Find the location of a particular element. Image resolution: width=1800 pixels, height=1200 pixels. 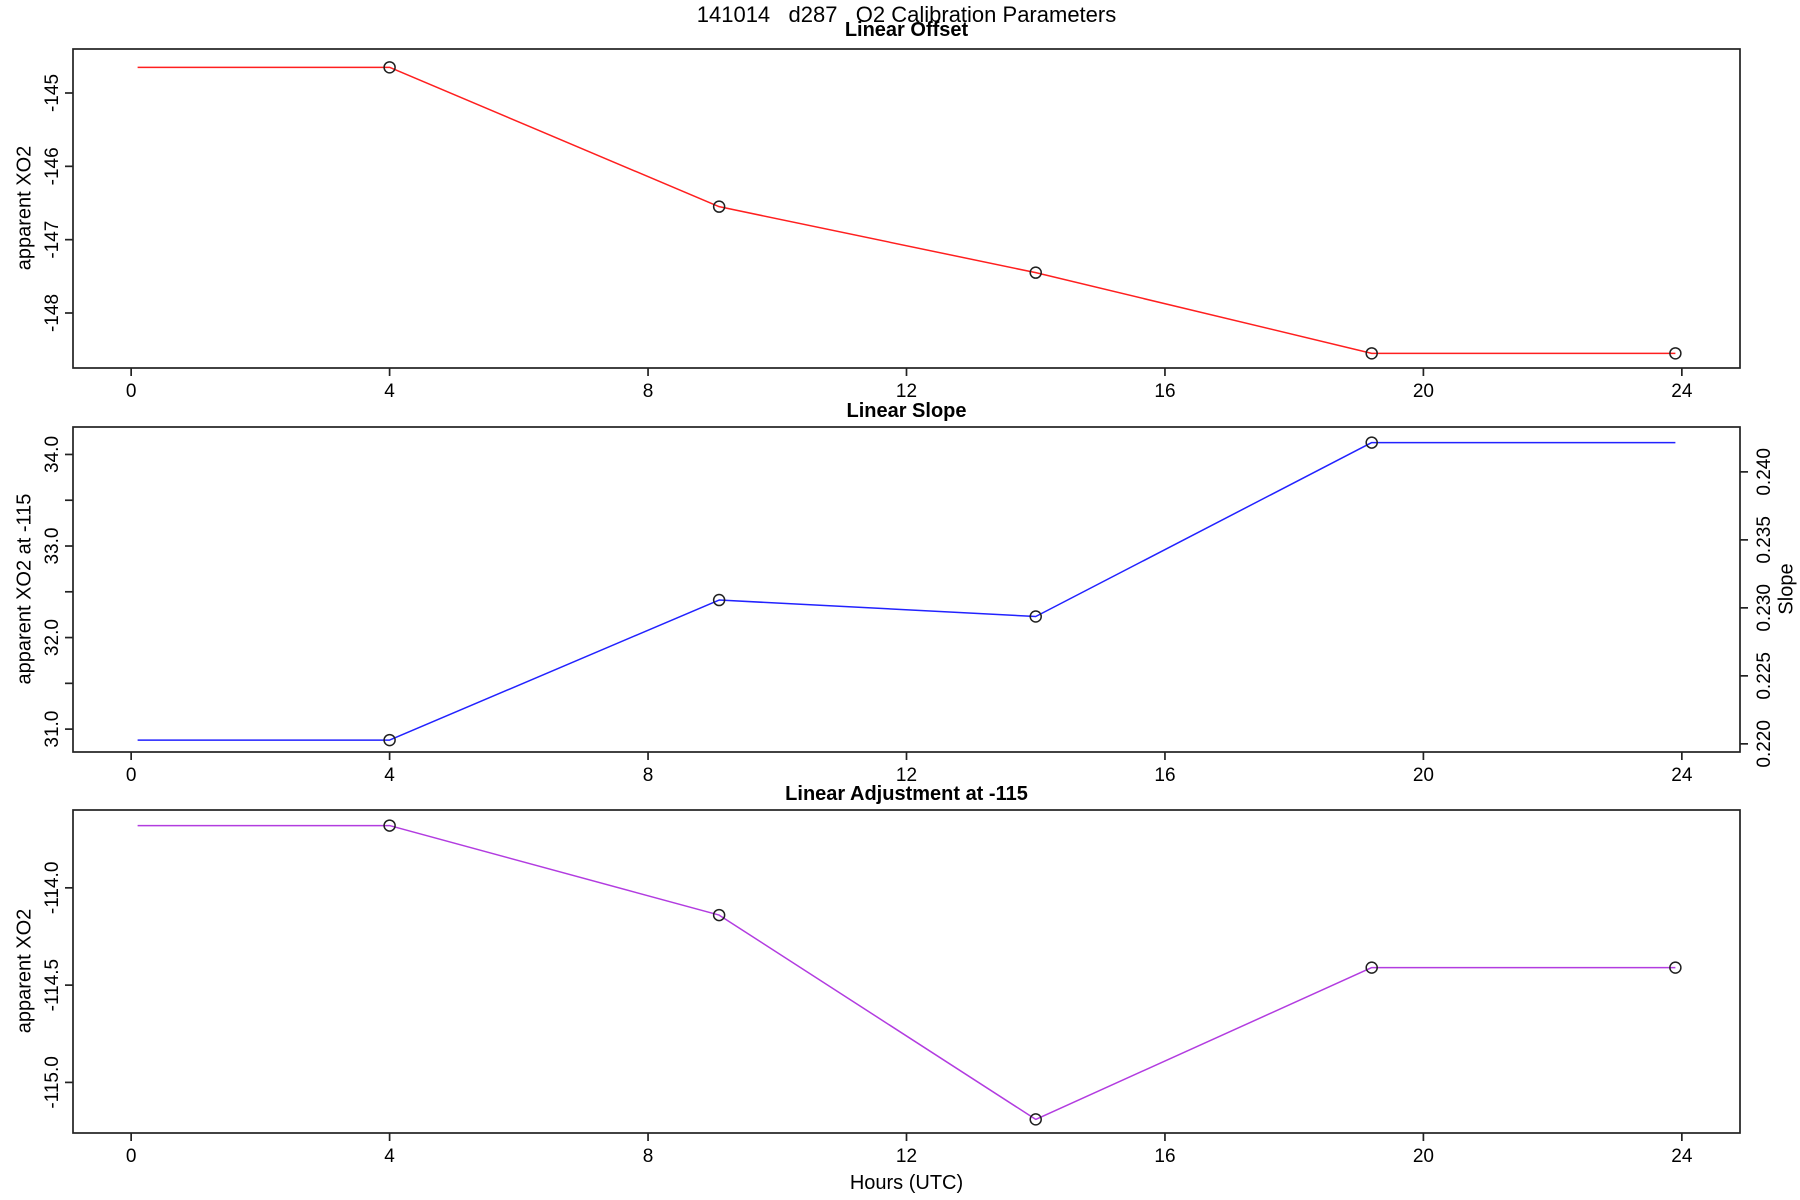

figure-title: 141014 d287 O2 Calibration Parameters is located at coordinates (906, 14).